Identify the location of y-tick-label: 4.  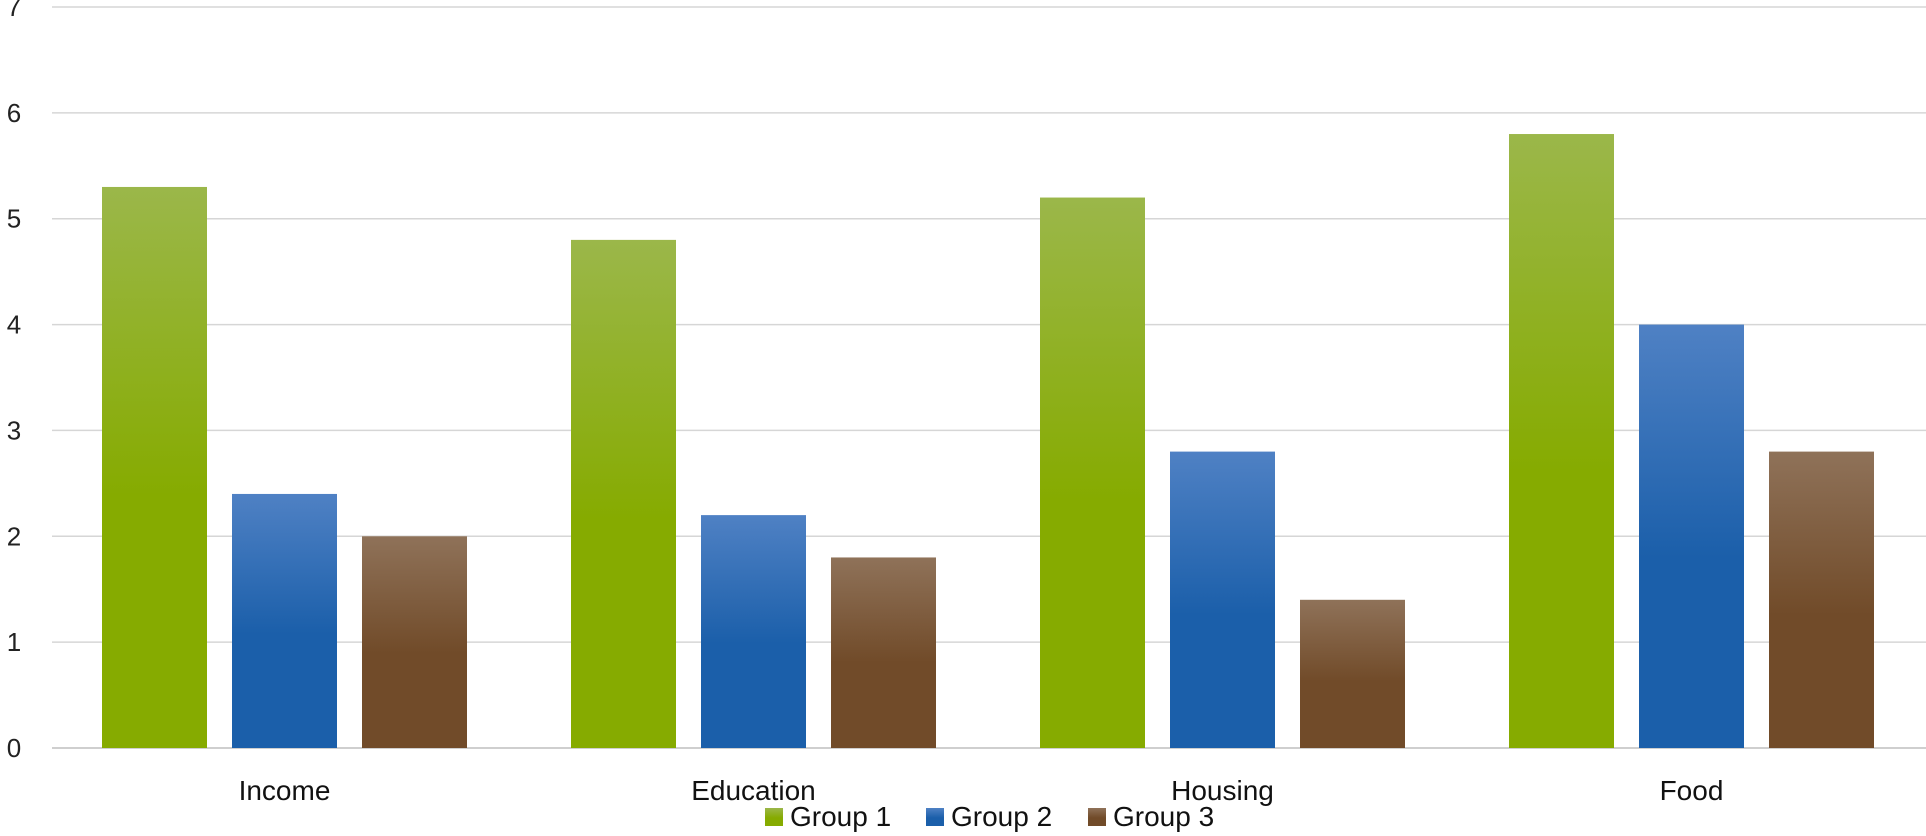
(14, 325).